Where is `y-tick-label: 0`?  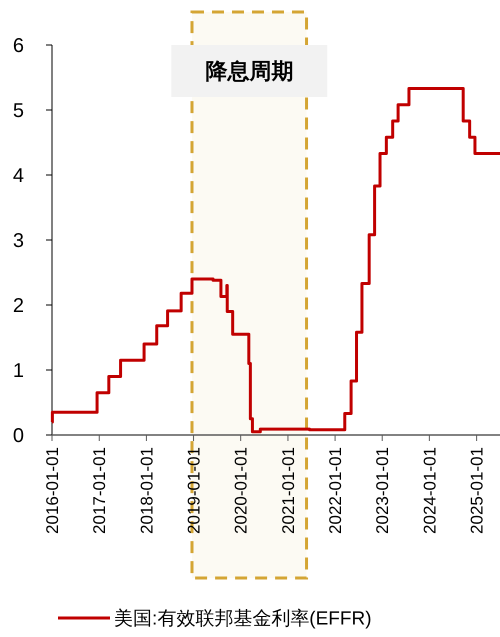 y-tick-label: 0 is located at coordinates (18, 436).